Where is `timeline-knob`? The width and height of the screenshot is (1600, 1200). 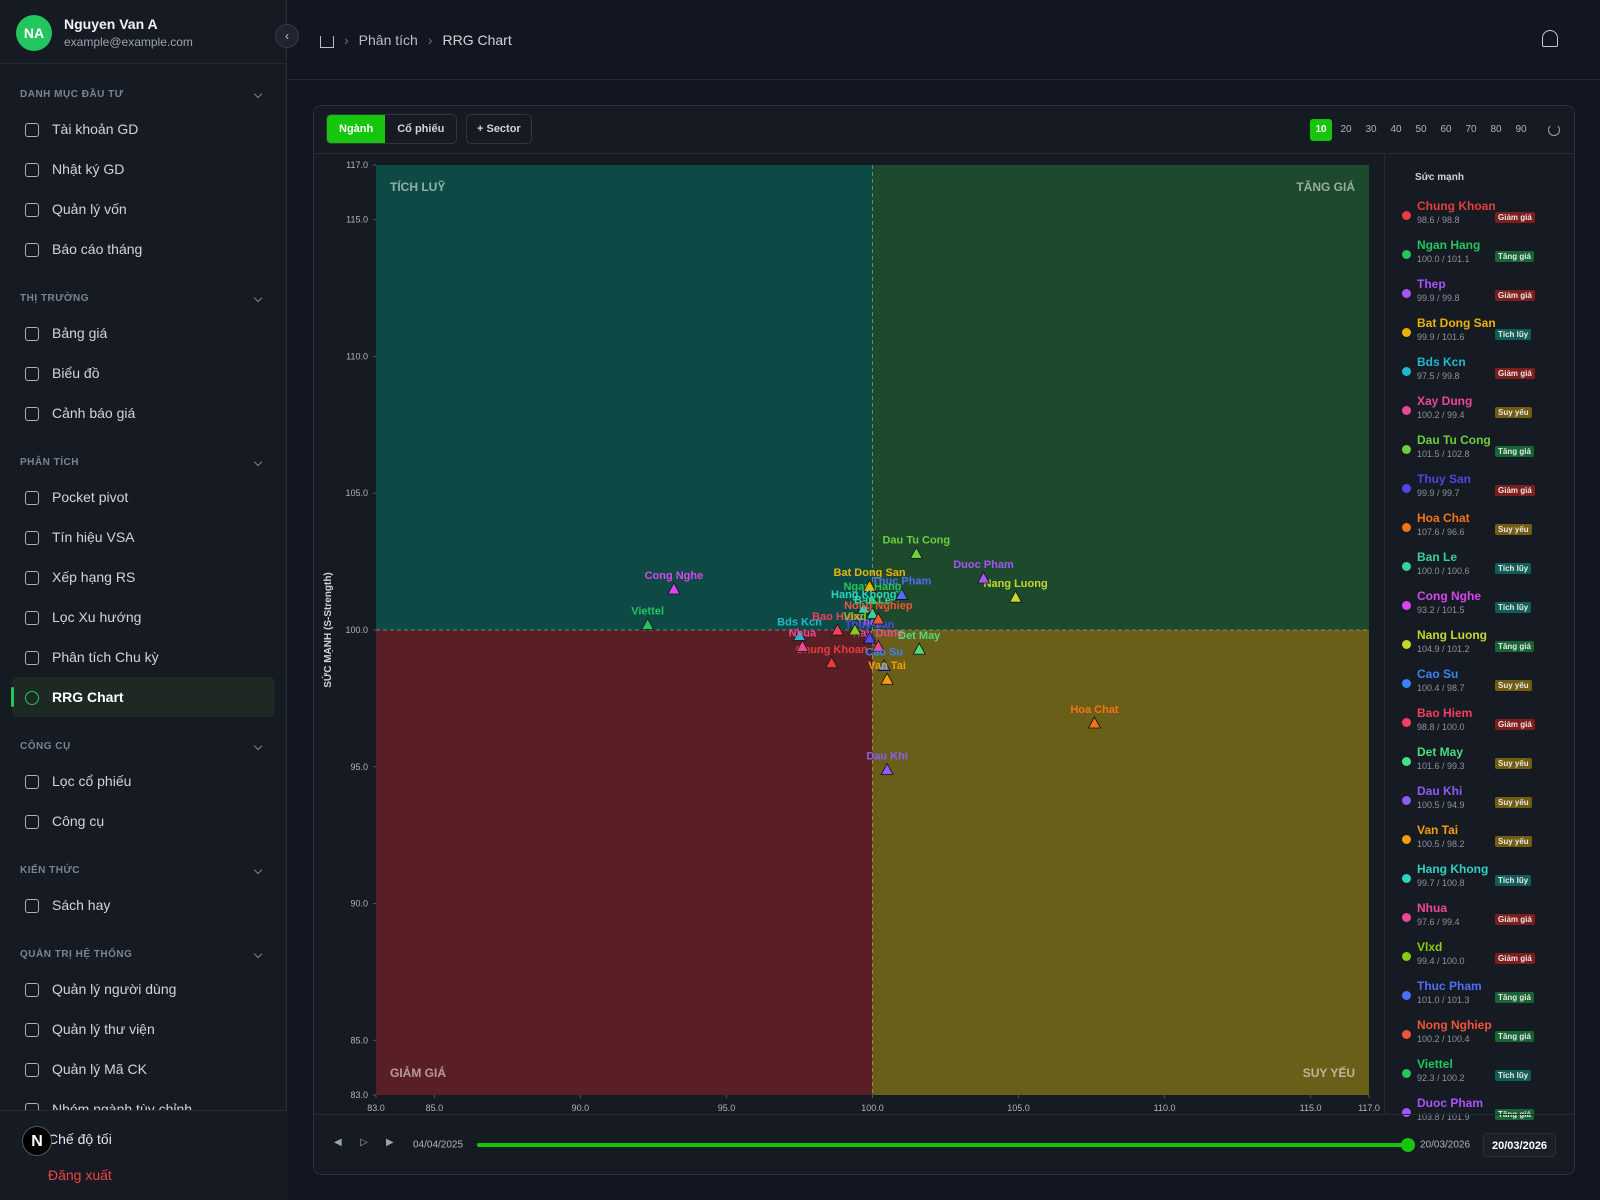
timeline-knob is located at coordinates (1408, 1145).